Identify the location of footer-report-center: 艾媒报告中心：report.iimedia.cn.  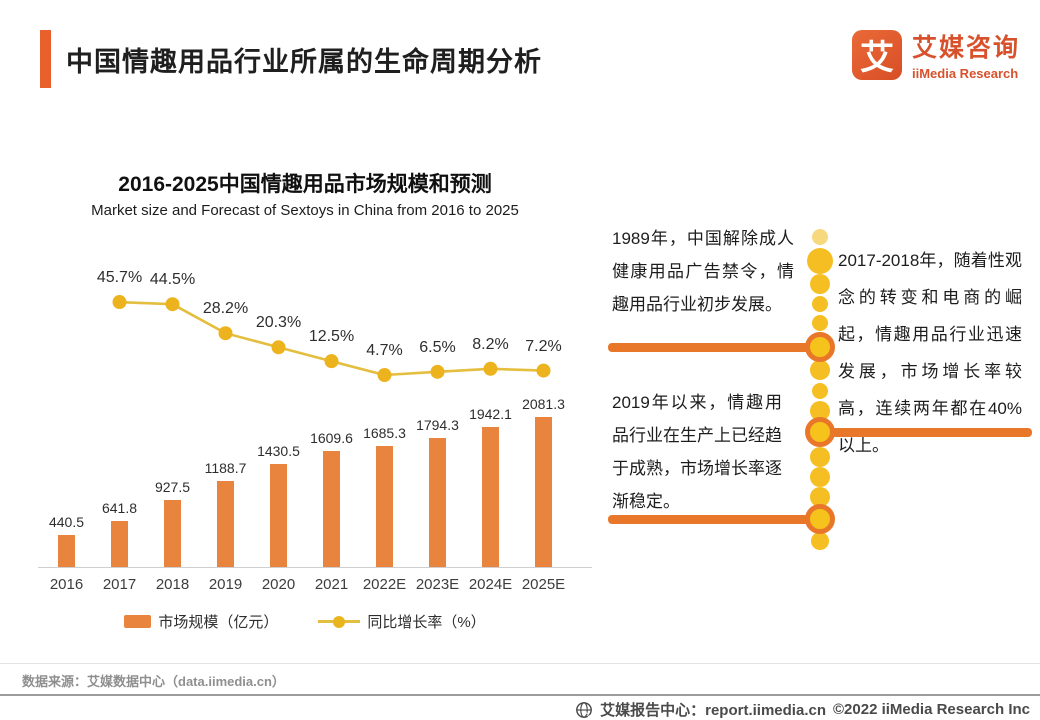
(713, 710).